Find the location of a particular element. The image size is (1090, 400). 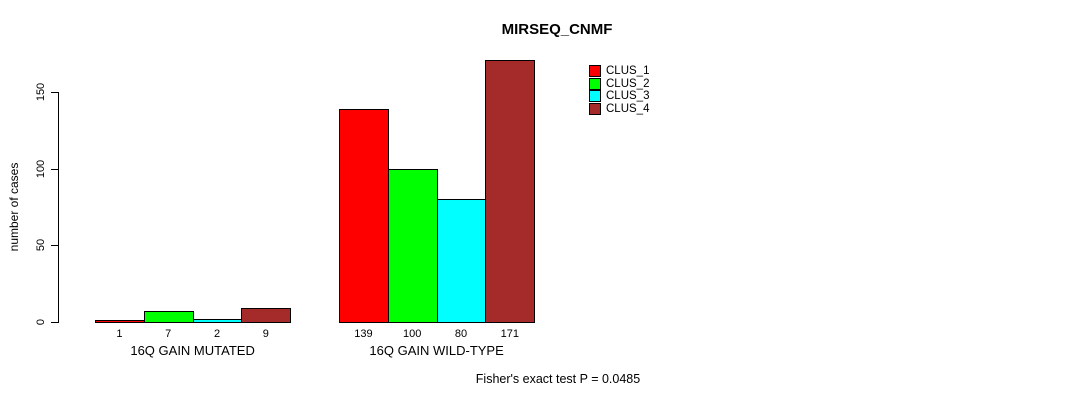

bar-value-label: 100 is located at coordinates (412, 334).